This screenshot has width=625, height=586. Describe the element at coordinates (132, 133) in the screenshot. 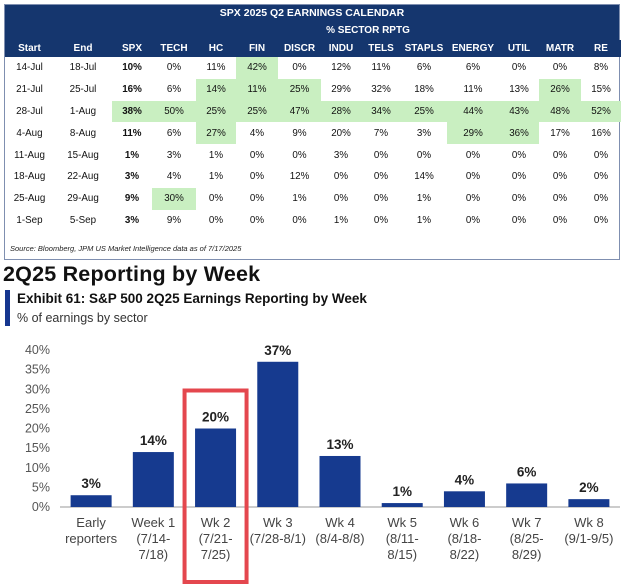

I see `calendar-cell: 11%` at that location.